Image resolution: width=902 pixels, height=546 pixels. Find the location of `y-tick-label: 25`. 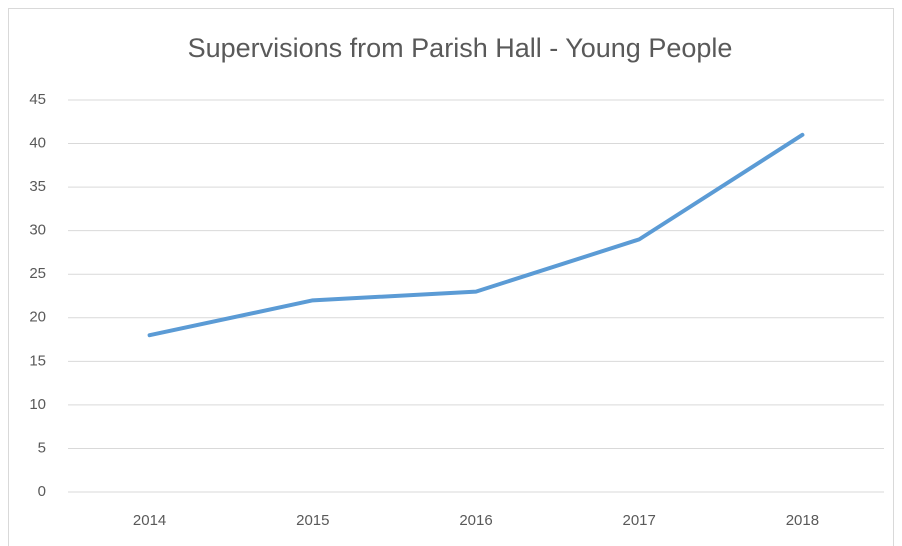

y-tick-label: 25 is located at coordinates (37, 273).